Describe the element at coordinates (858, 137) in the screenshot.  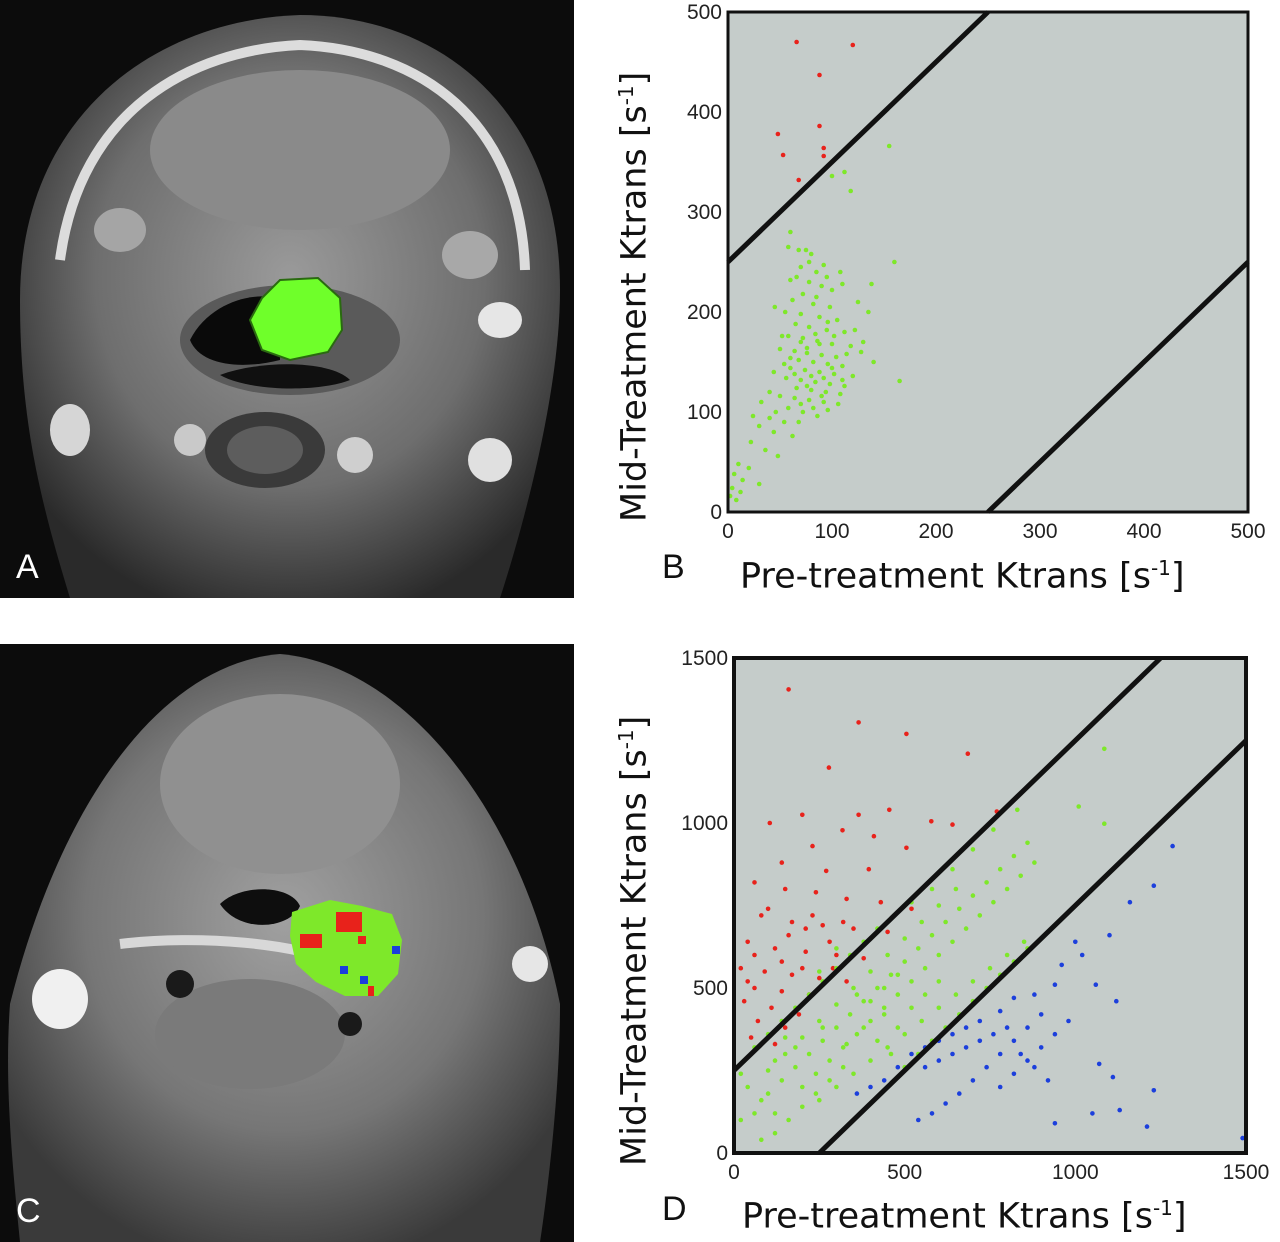
I see `reference-line-1-b` at that location.